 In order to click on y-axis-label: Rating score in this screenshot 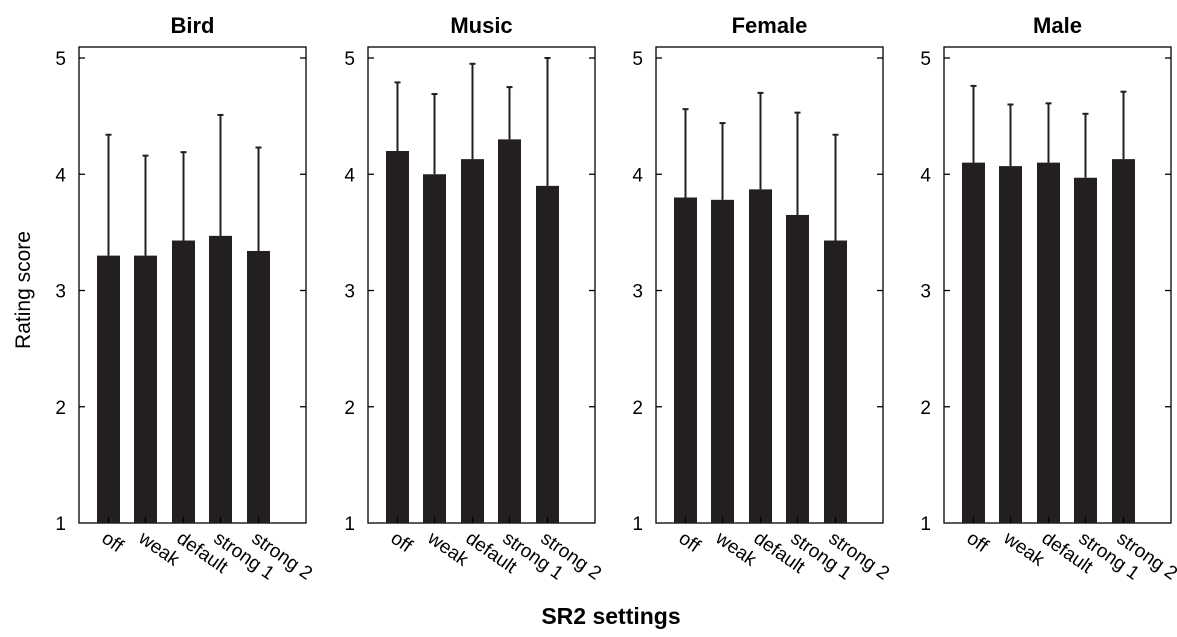, I will do `click(23, 290)`.